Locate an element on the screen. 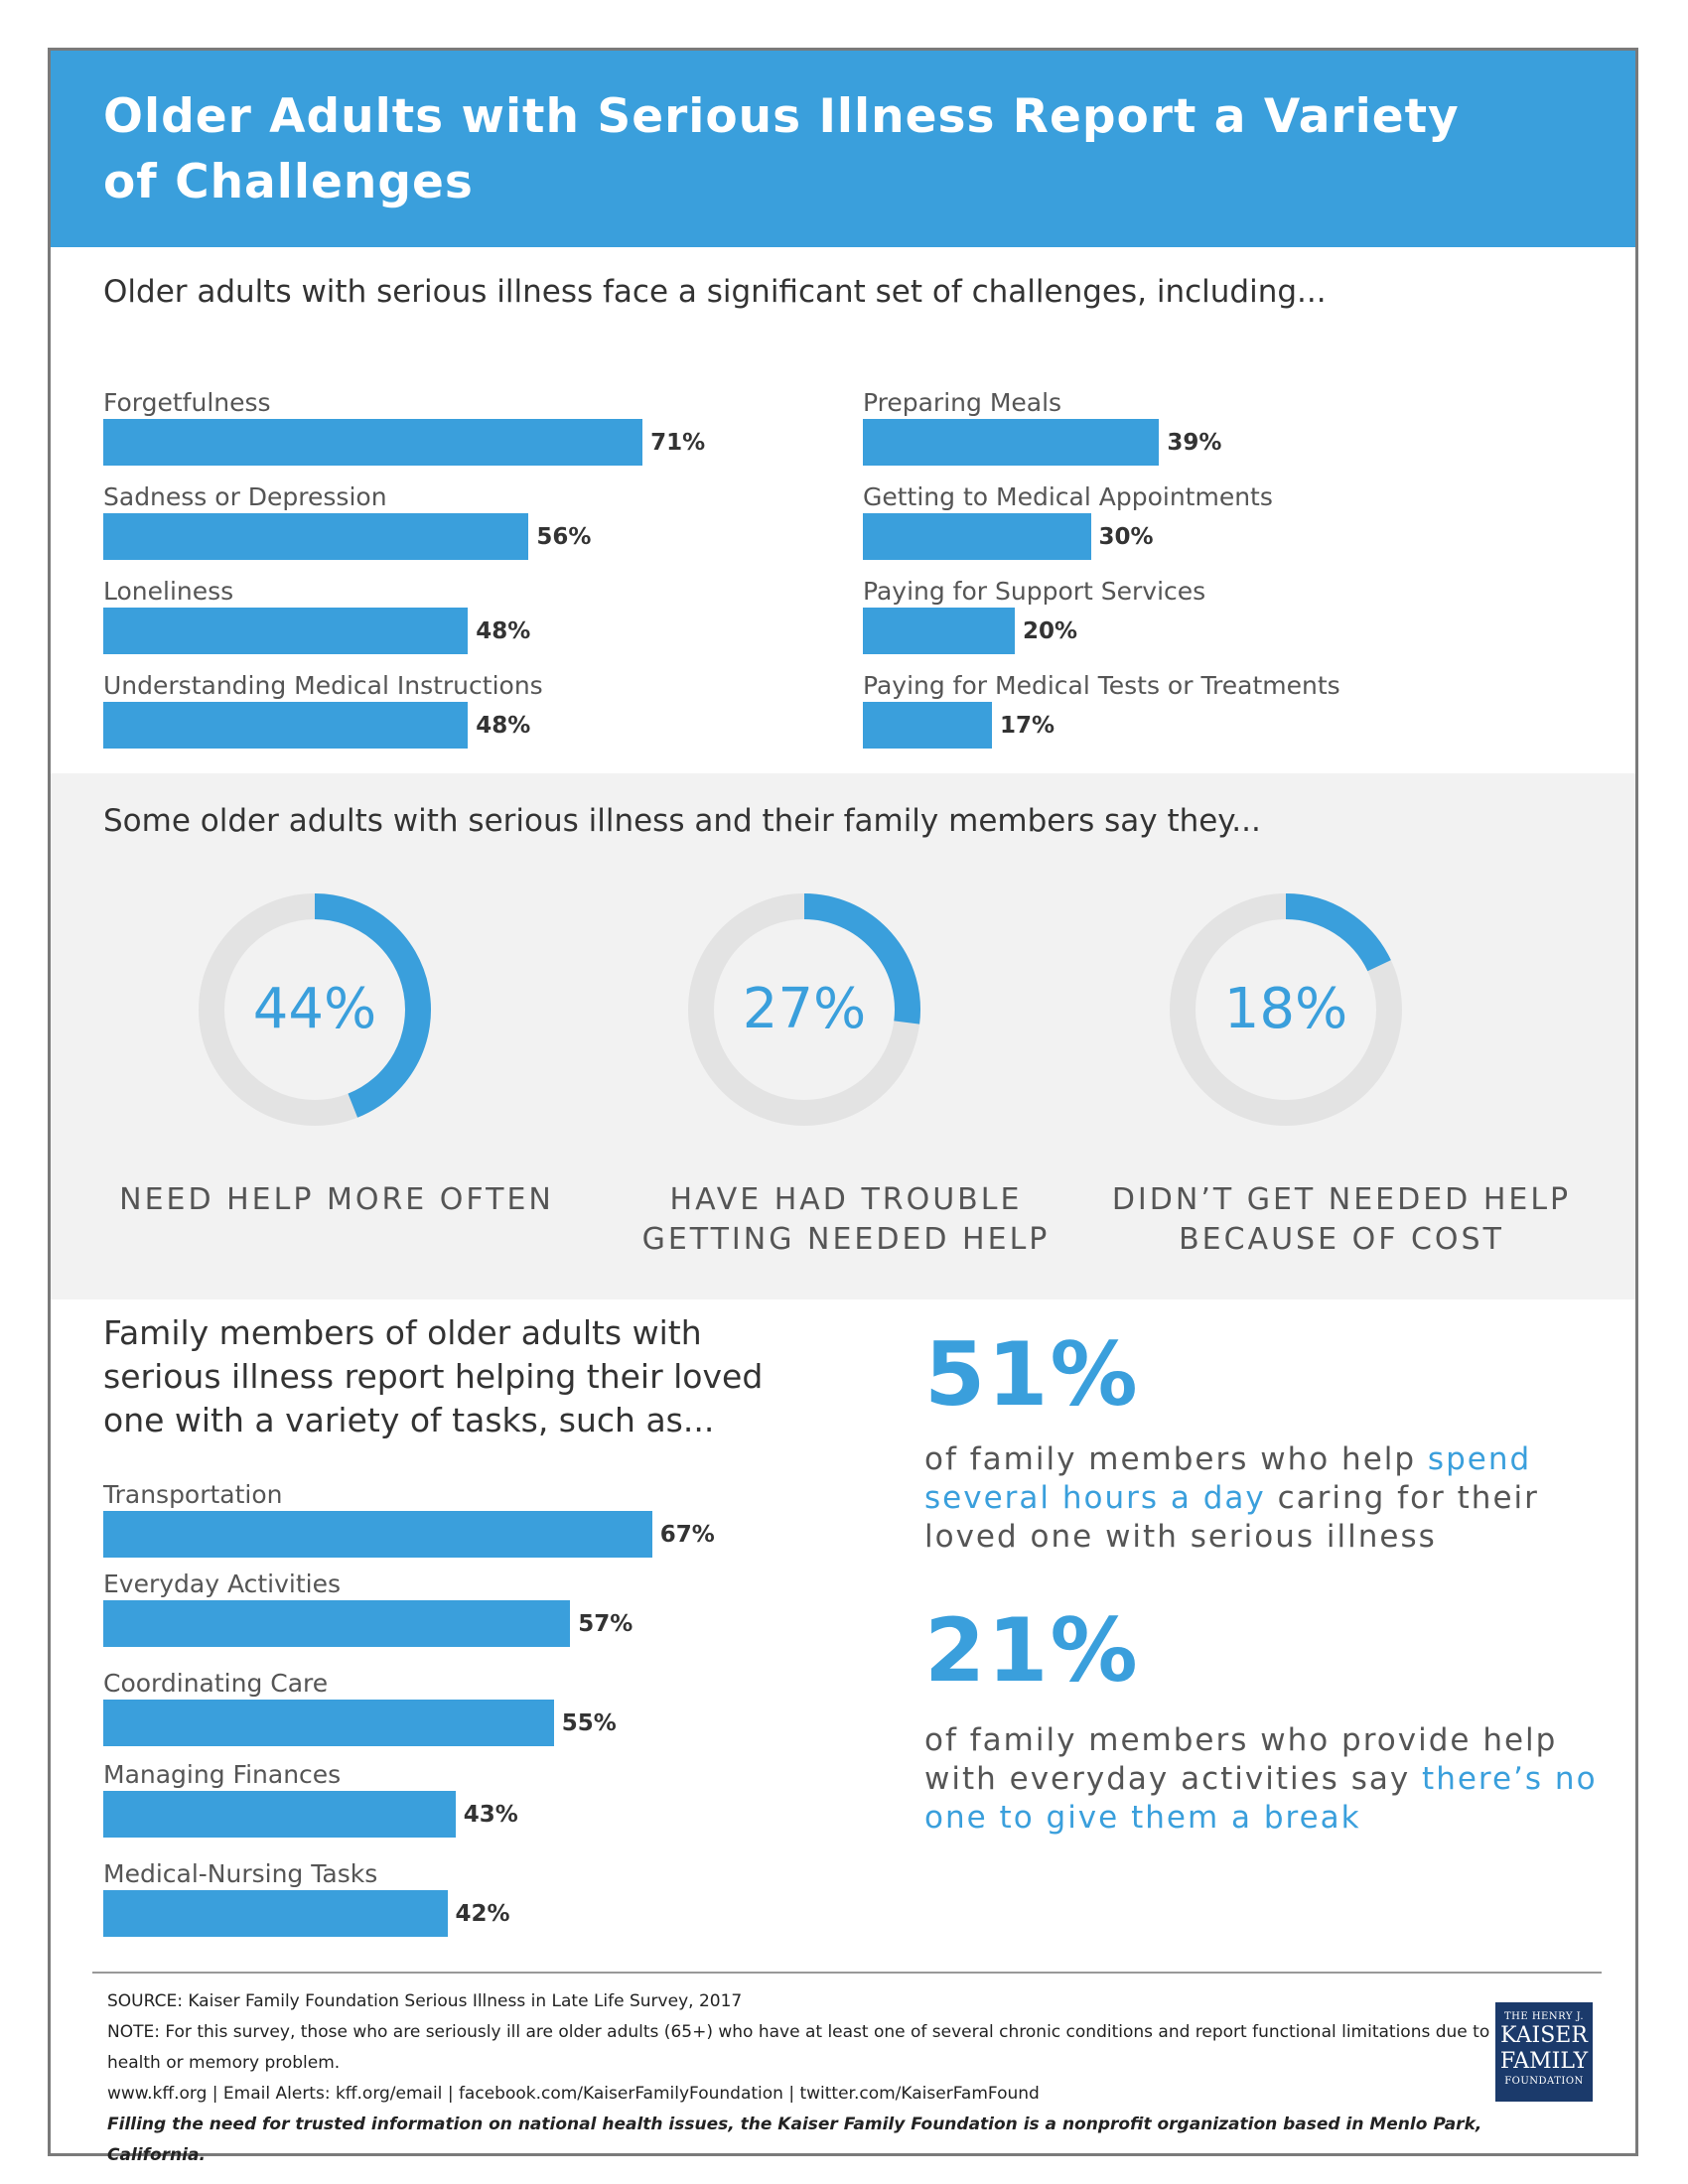  bar-value-label: 71% is located at coordinates (678, 443).